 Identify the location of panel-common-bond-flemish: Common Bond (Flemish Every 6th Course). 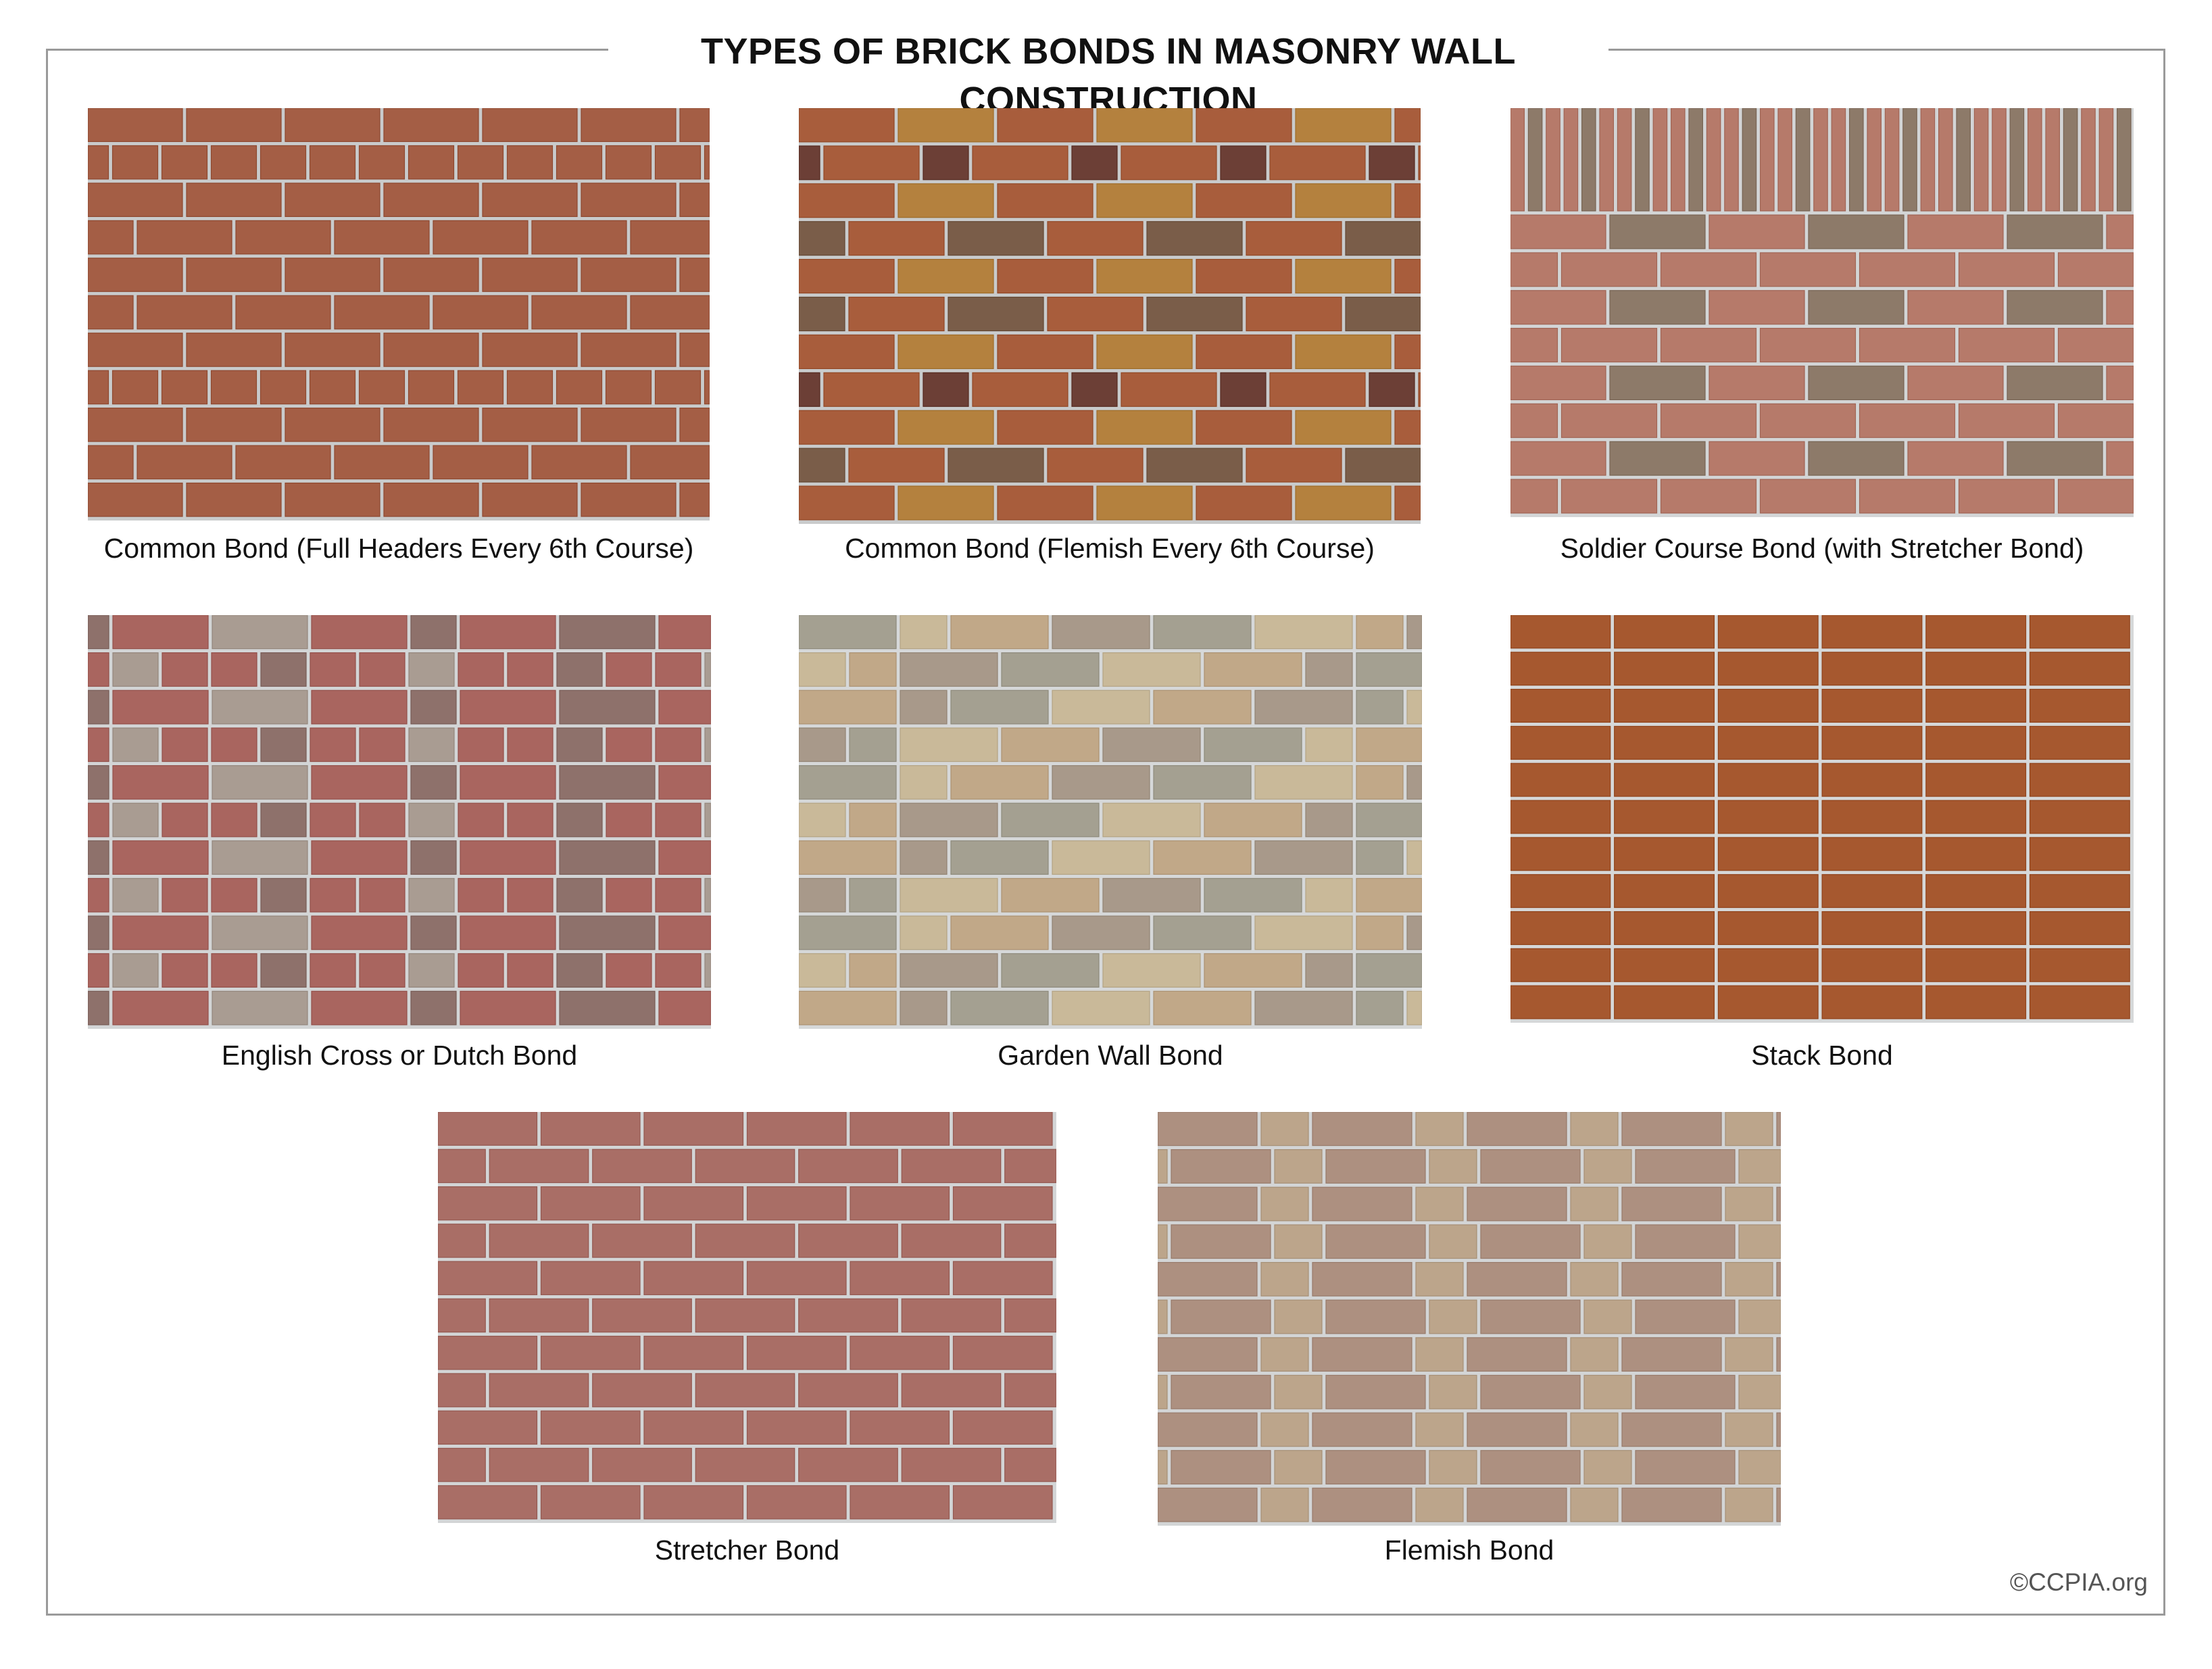
(1110, 336).